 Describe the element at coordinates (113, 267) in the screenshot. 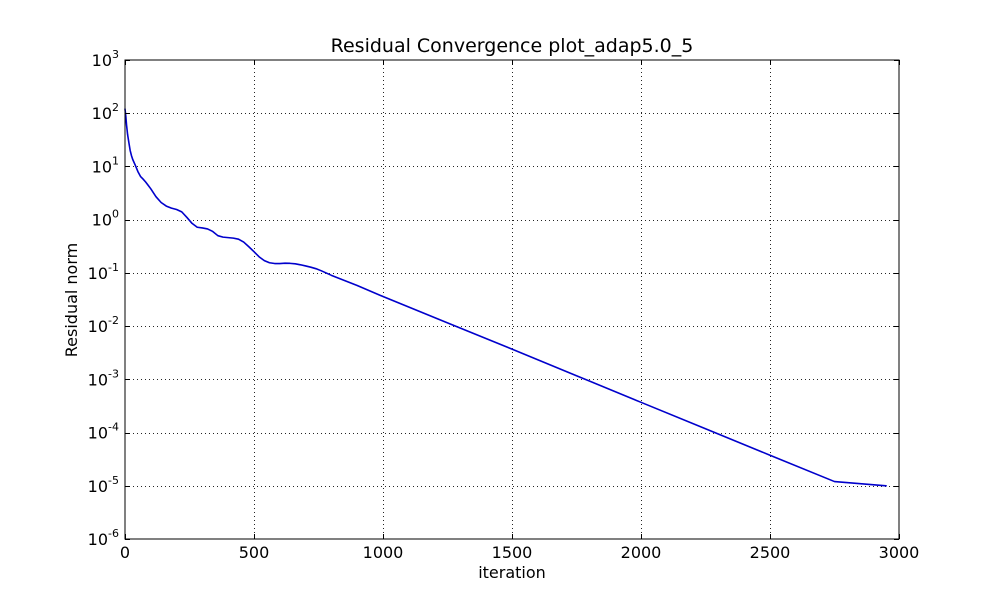

I see `y-tick-label-exponent: -1` at that location.